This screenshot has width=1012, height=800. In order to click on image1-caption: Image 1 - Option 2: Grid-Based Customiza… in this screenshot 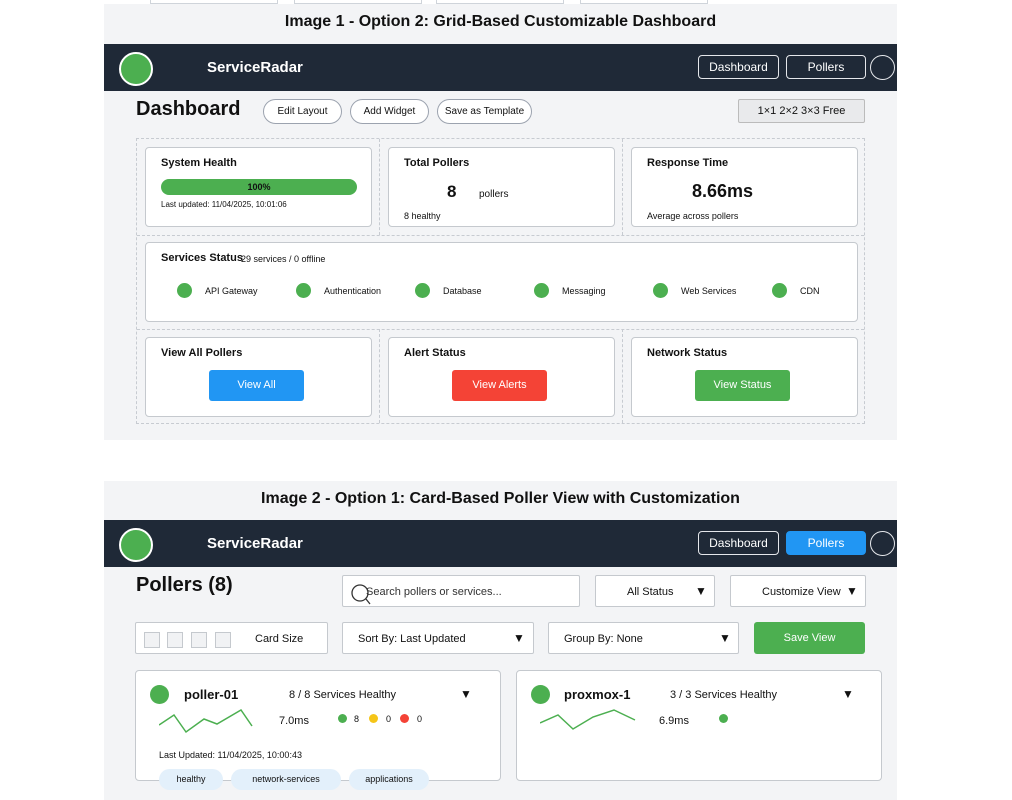, I will do `click(500, 21)`.